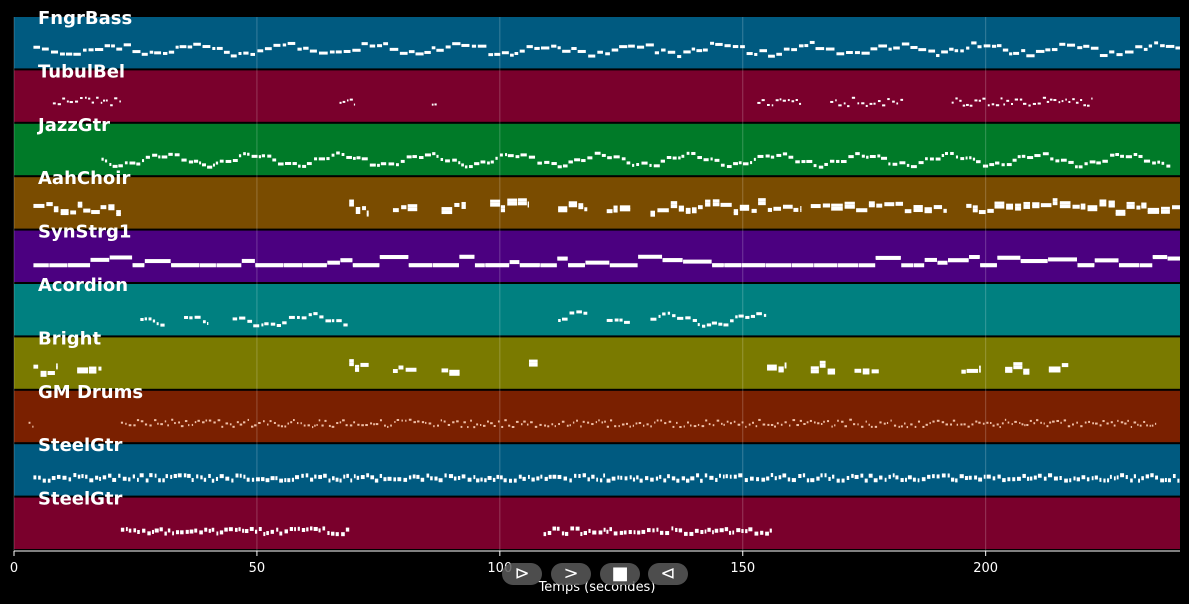 This screenshot has height=604, width=1189. I want to click on stop-button: ■, so click(620, 574).